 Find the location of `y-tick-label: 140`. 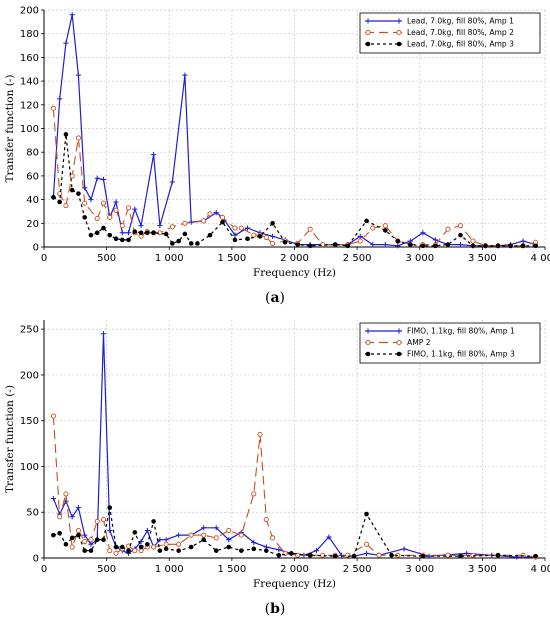

y-tick-label: 140 is located at coordinates (29, 82).